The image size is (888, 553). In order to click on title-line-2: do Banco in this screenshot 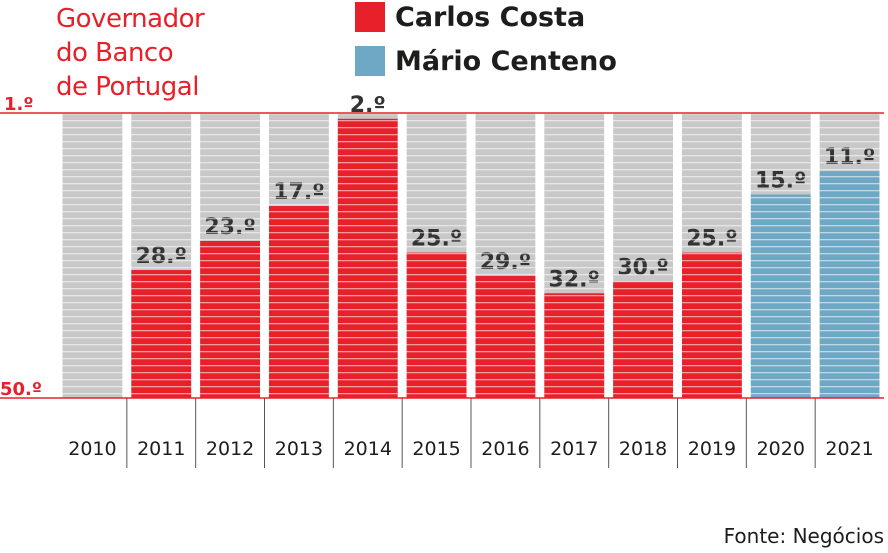, I will do `click(115, 53)`.